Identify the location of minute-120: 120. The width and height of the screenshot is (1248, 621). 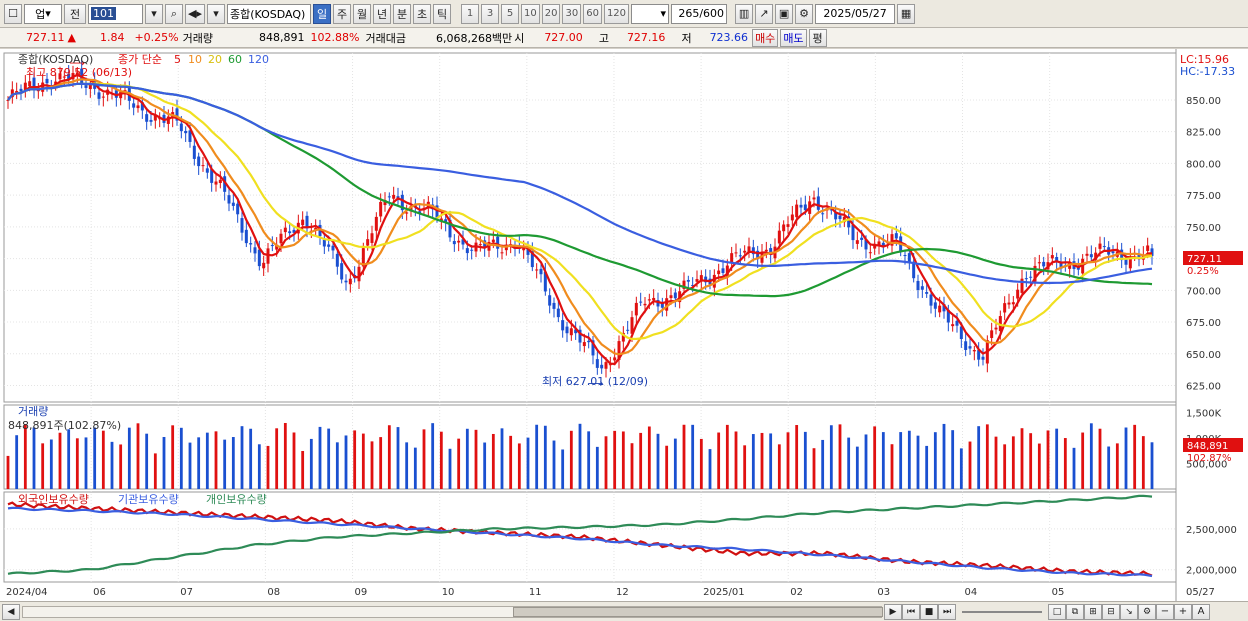
(616, 13).